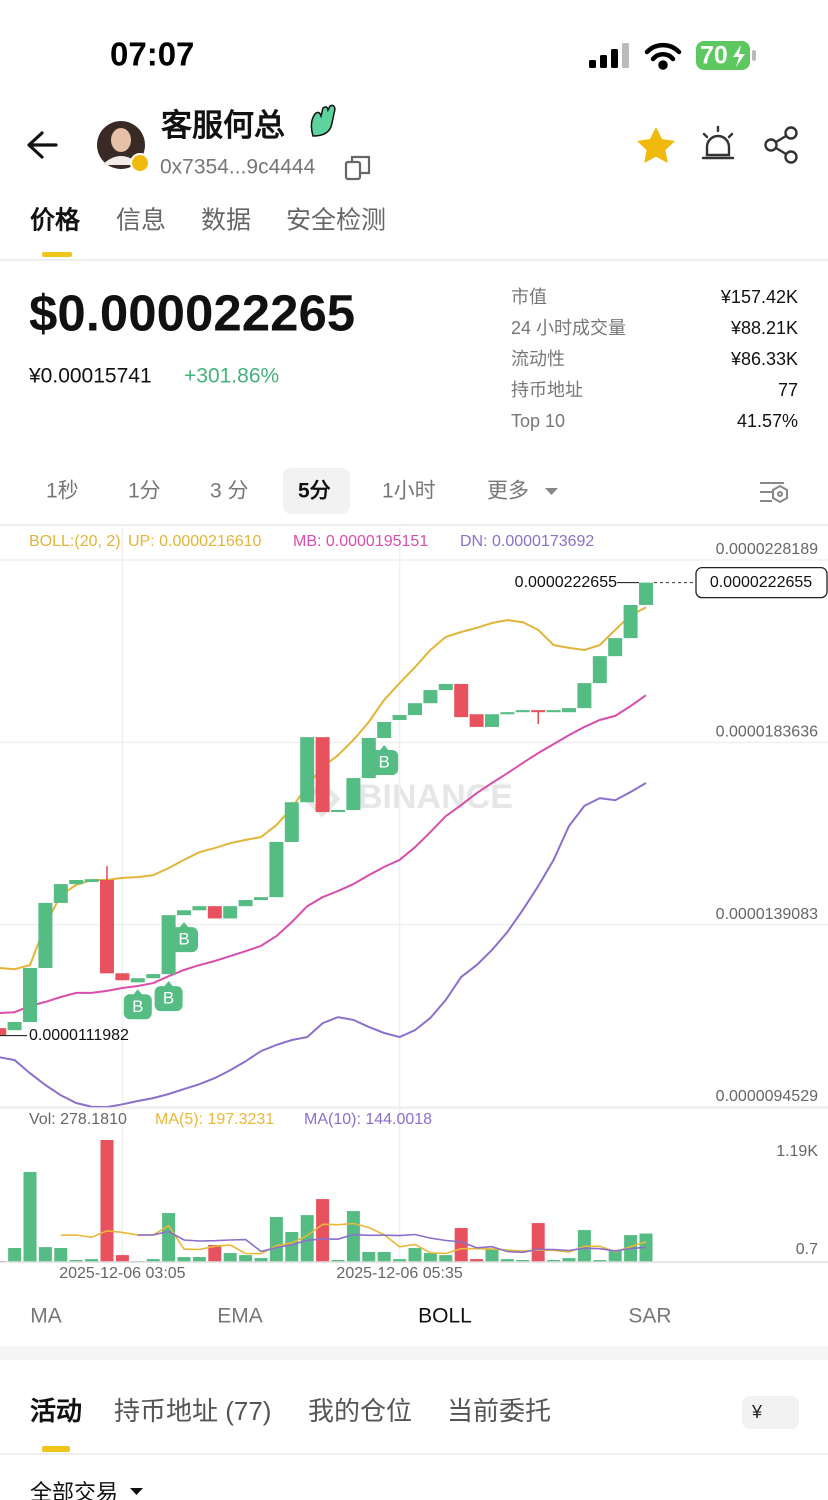 The image size is (828, 1500). What do you see at coordinates (445, 1316) in the screenshot?
I see `indicator-tab: BOLL` at bounding box center [445, 1316].